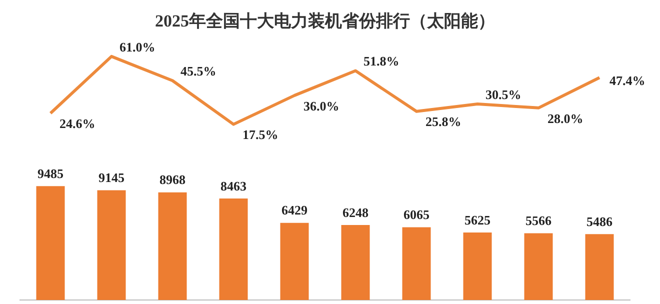  I want to click on data-label: 9145, so click(111, 178).